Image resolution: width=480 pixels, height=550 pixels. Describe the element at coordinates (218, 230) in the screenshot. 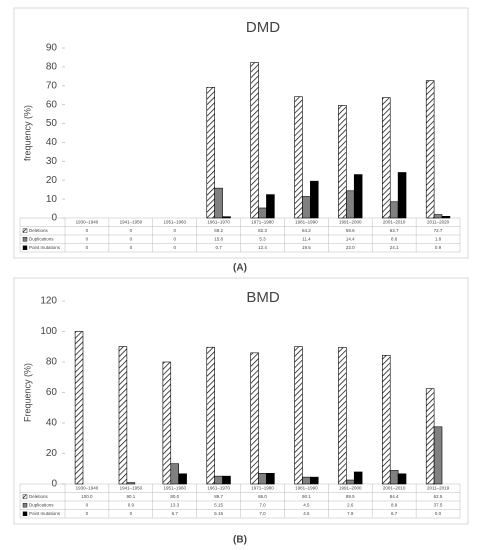

I see `table-value: 69.2` at that location.